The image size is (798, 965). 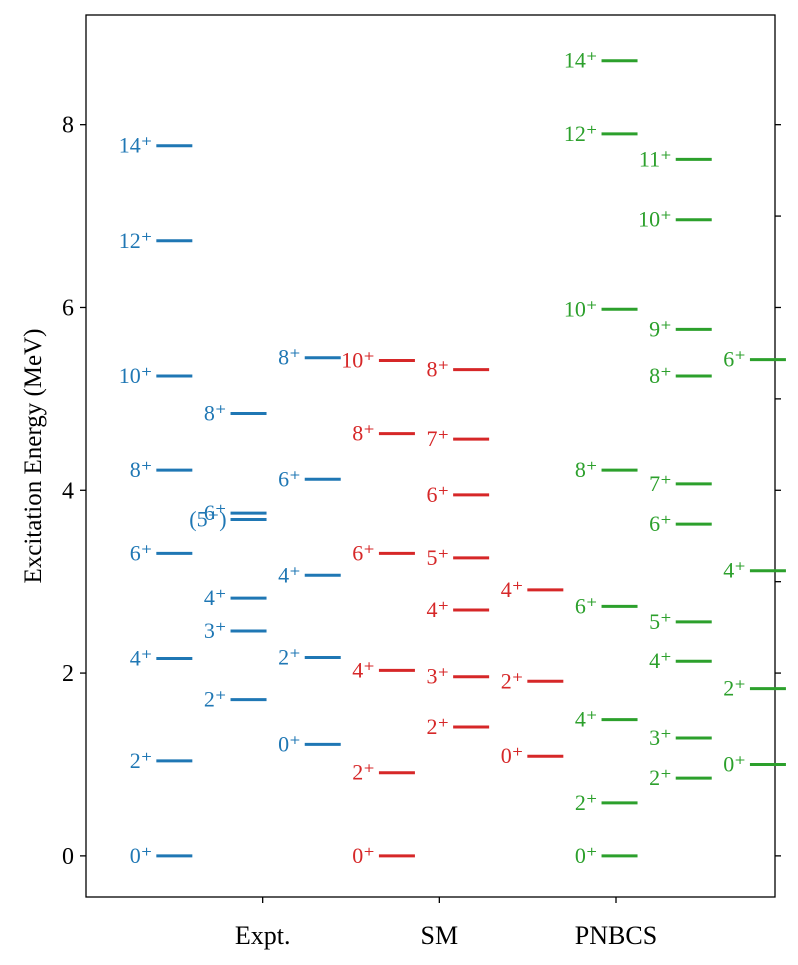 I want to click on y-tick-label: 8, so click(x=68, y=126).